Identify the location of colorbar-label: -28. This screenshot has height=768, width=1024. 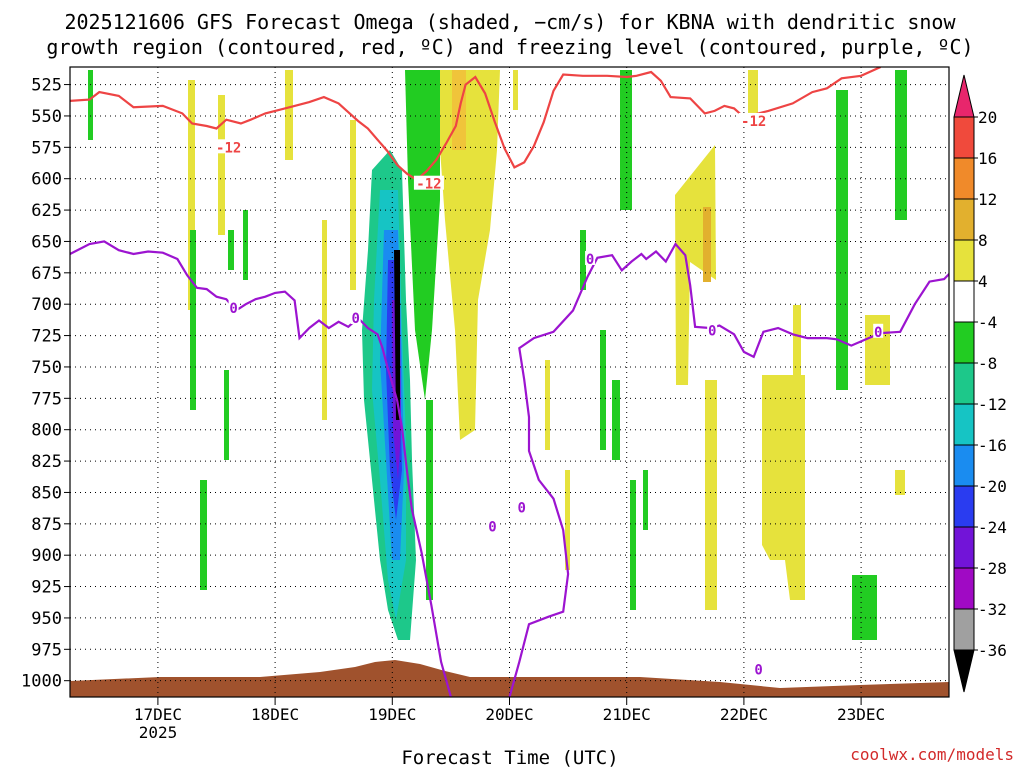
(992, 568).